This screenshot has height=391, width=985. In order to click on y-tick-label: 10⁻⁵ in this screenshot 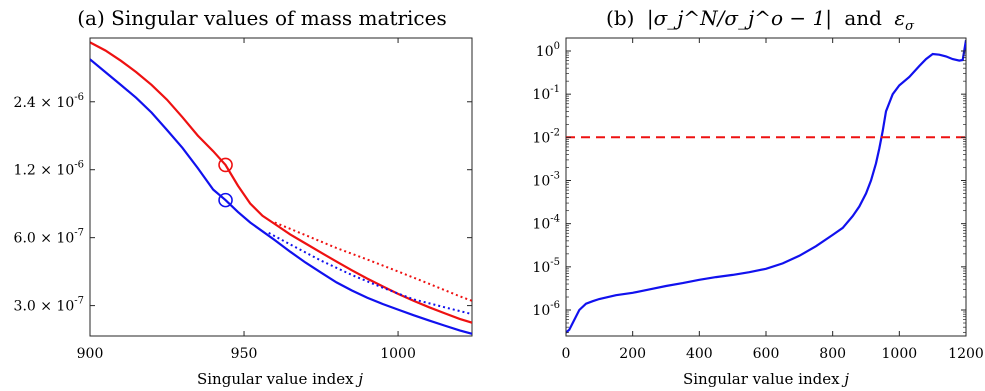, I will do `click(546, 266)`.